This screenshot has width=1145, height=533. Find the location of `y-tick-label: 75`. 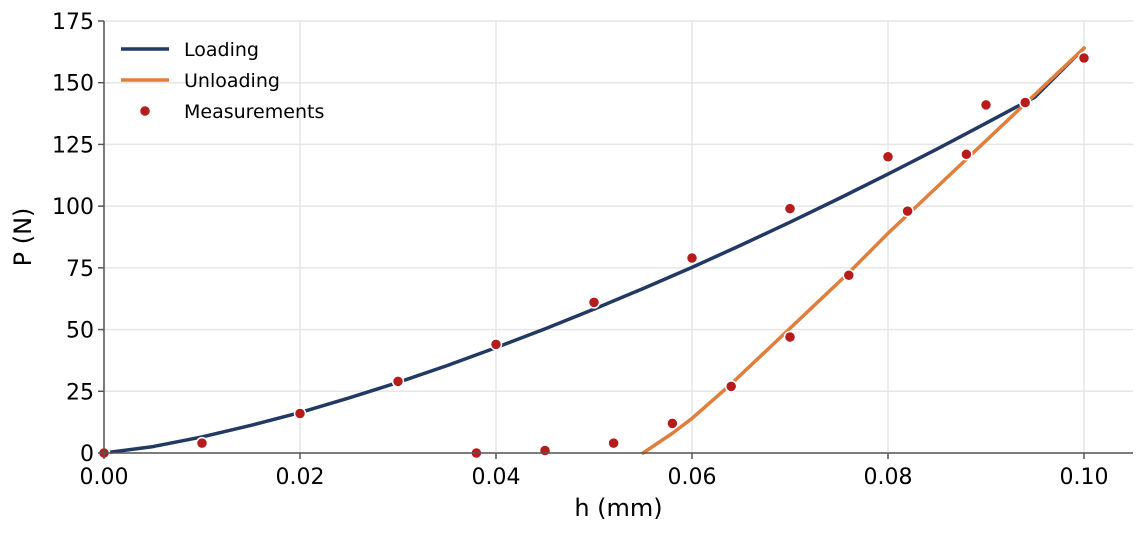

y-tick-label: 75 is located at coordinates (80, 269).